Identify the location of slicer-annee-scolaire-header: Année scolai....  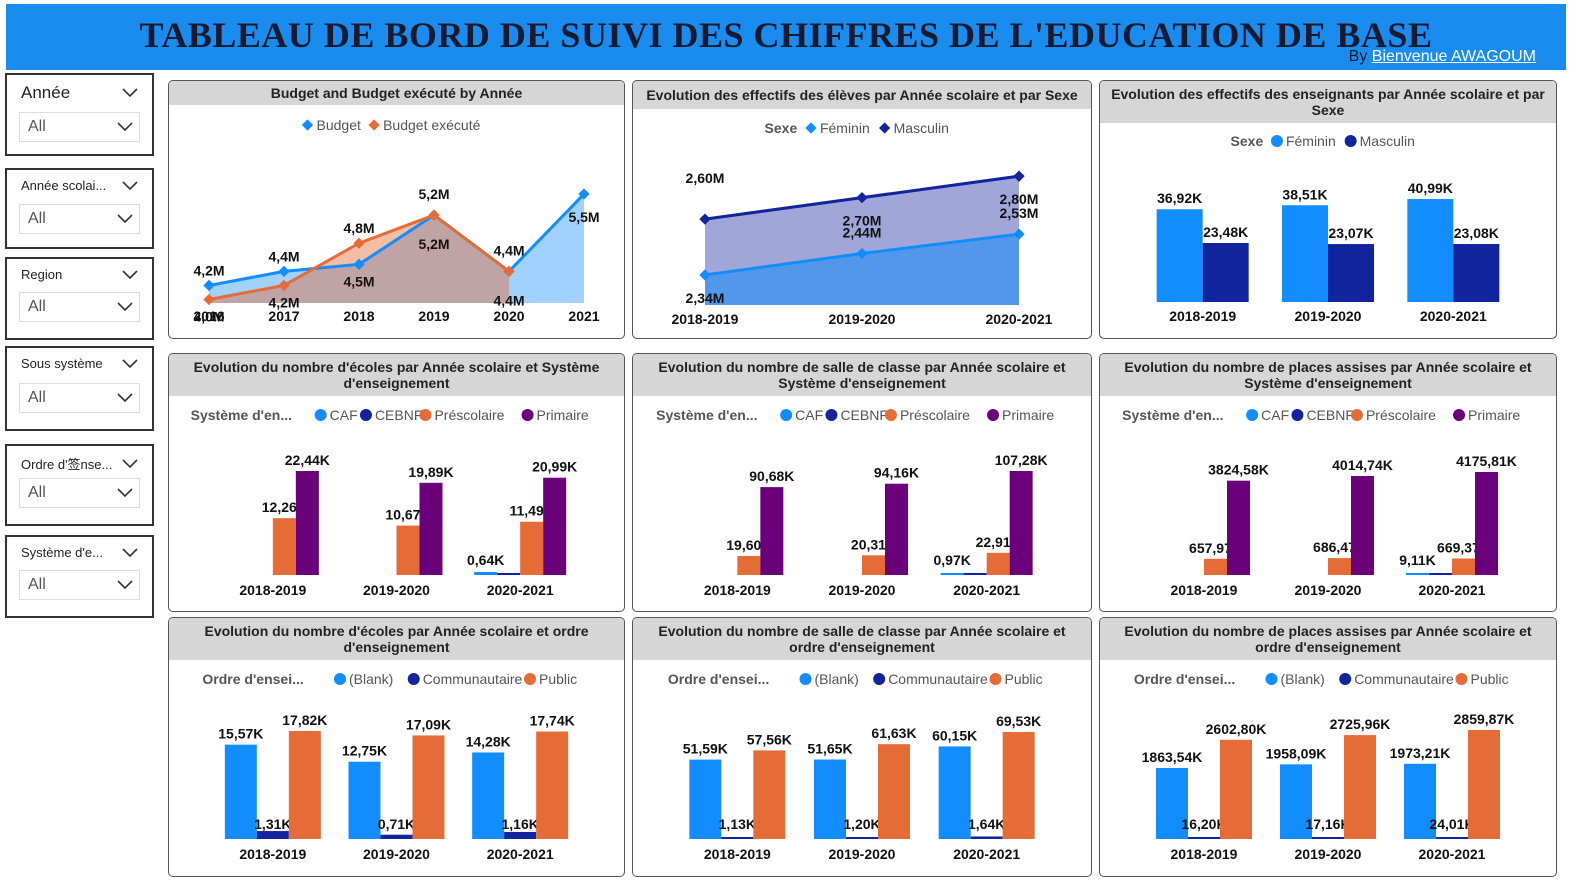
(79, 185).